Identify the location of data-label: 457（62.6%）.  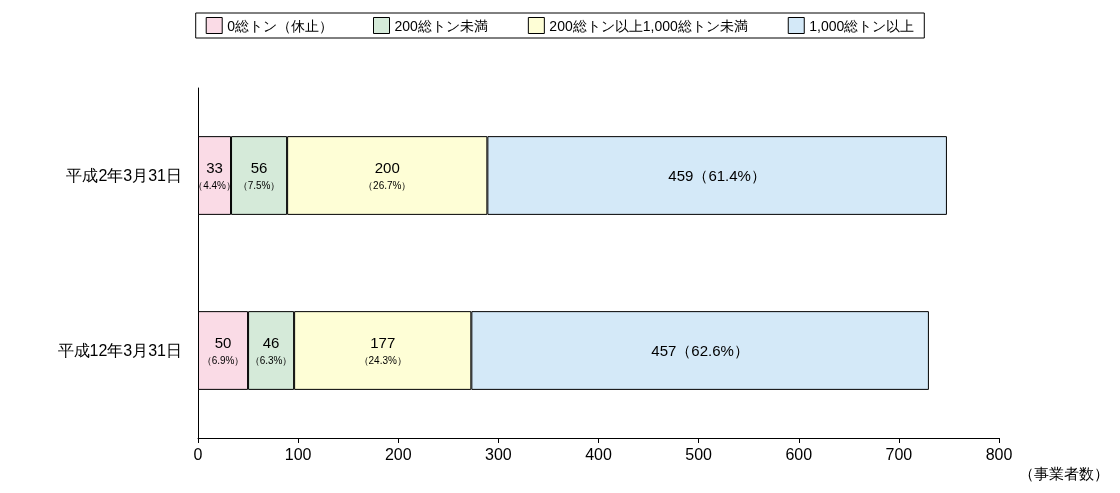
(700, 350).